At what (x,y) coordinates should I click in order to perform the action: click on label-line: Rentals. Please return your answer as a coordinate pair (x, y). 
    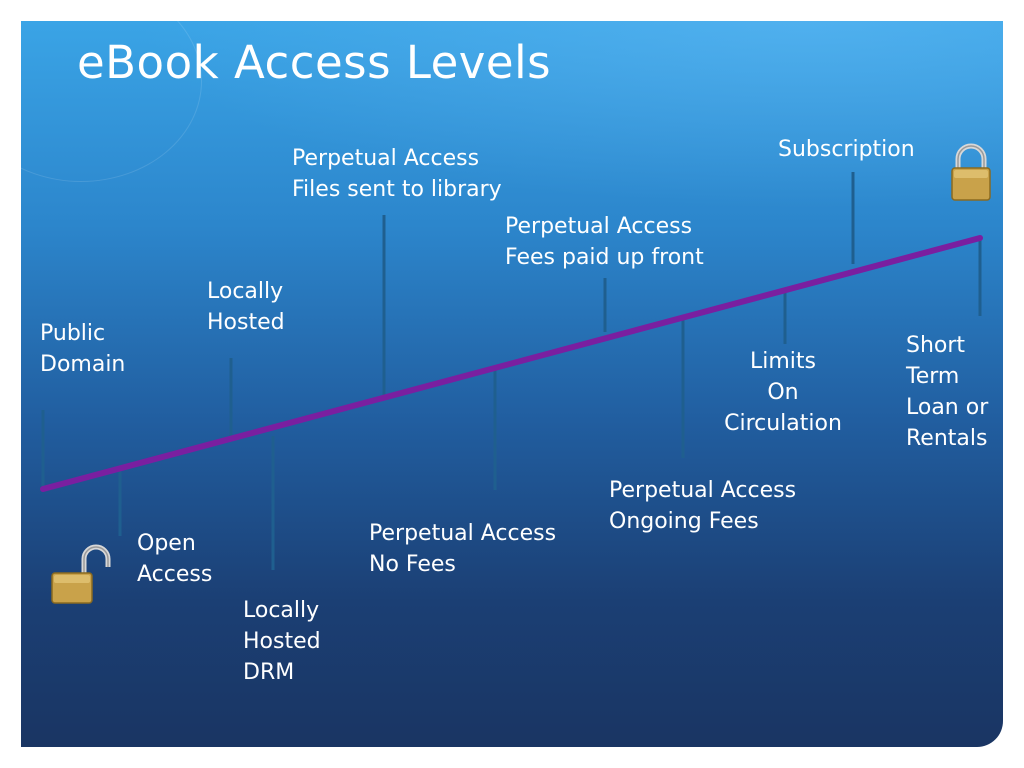
    Looking at the image, I should click on (947, 438).